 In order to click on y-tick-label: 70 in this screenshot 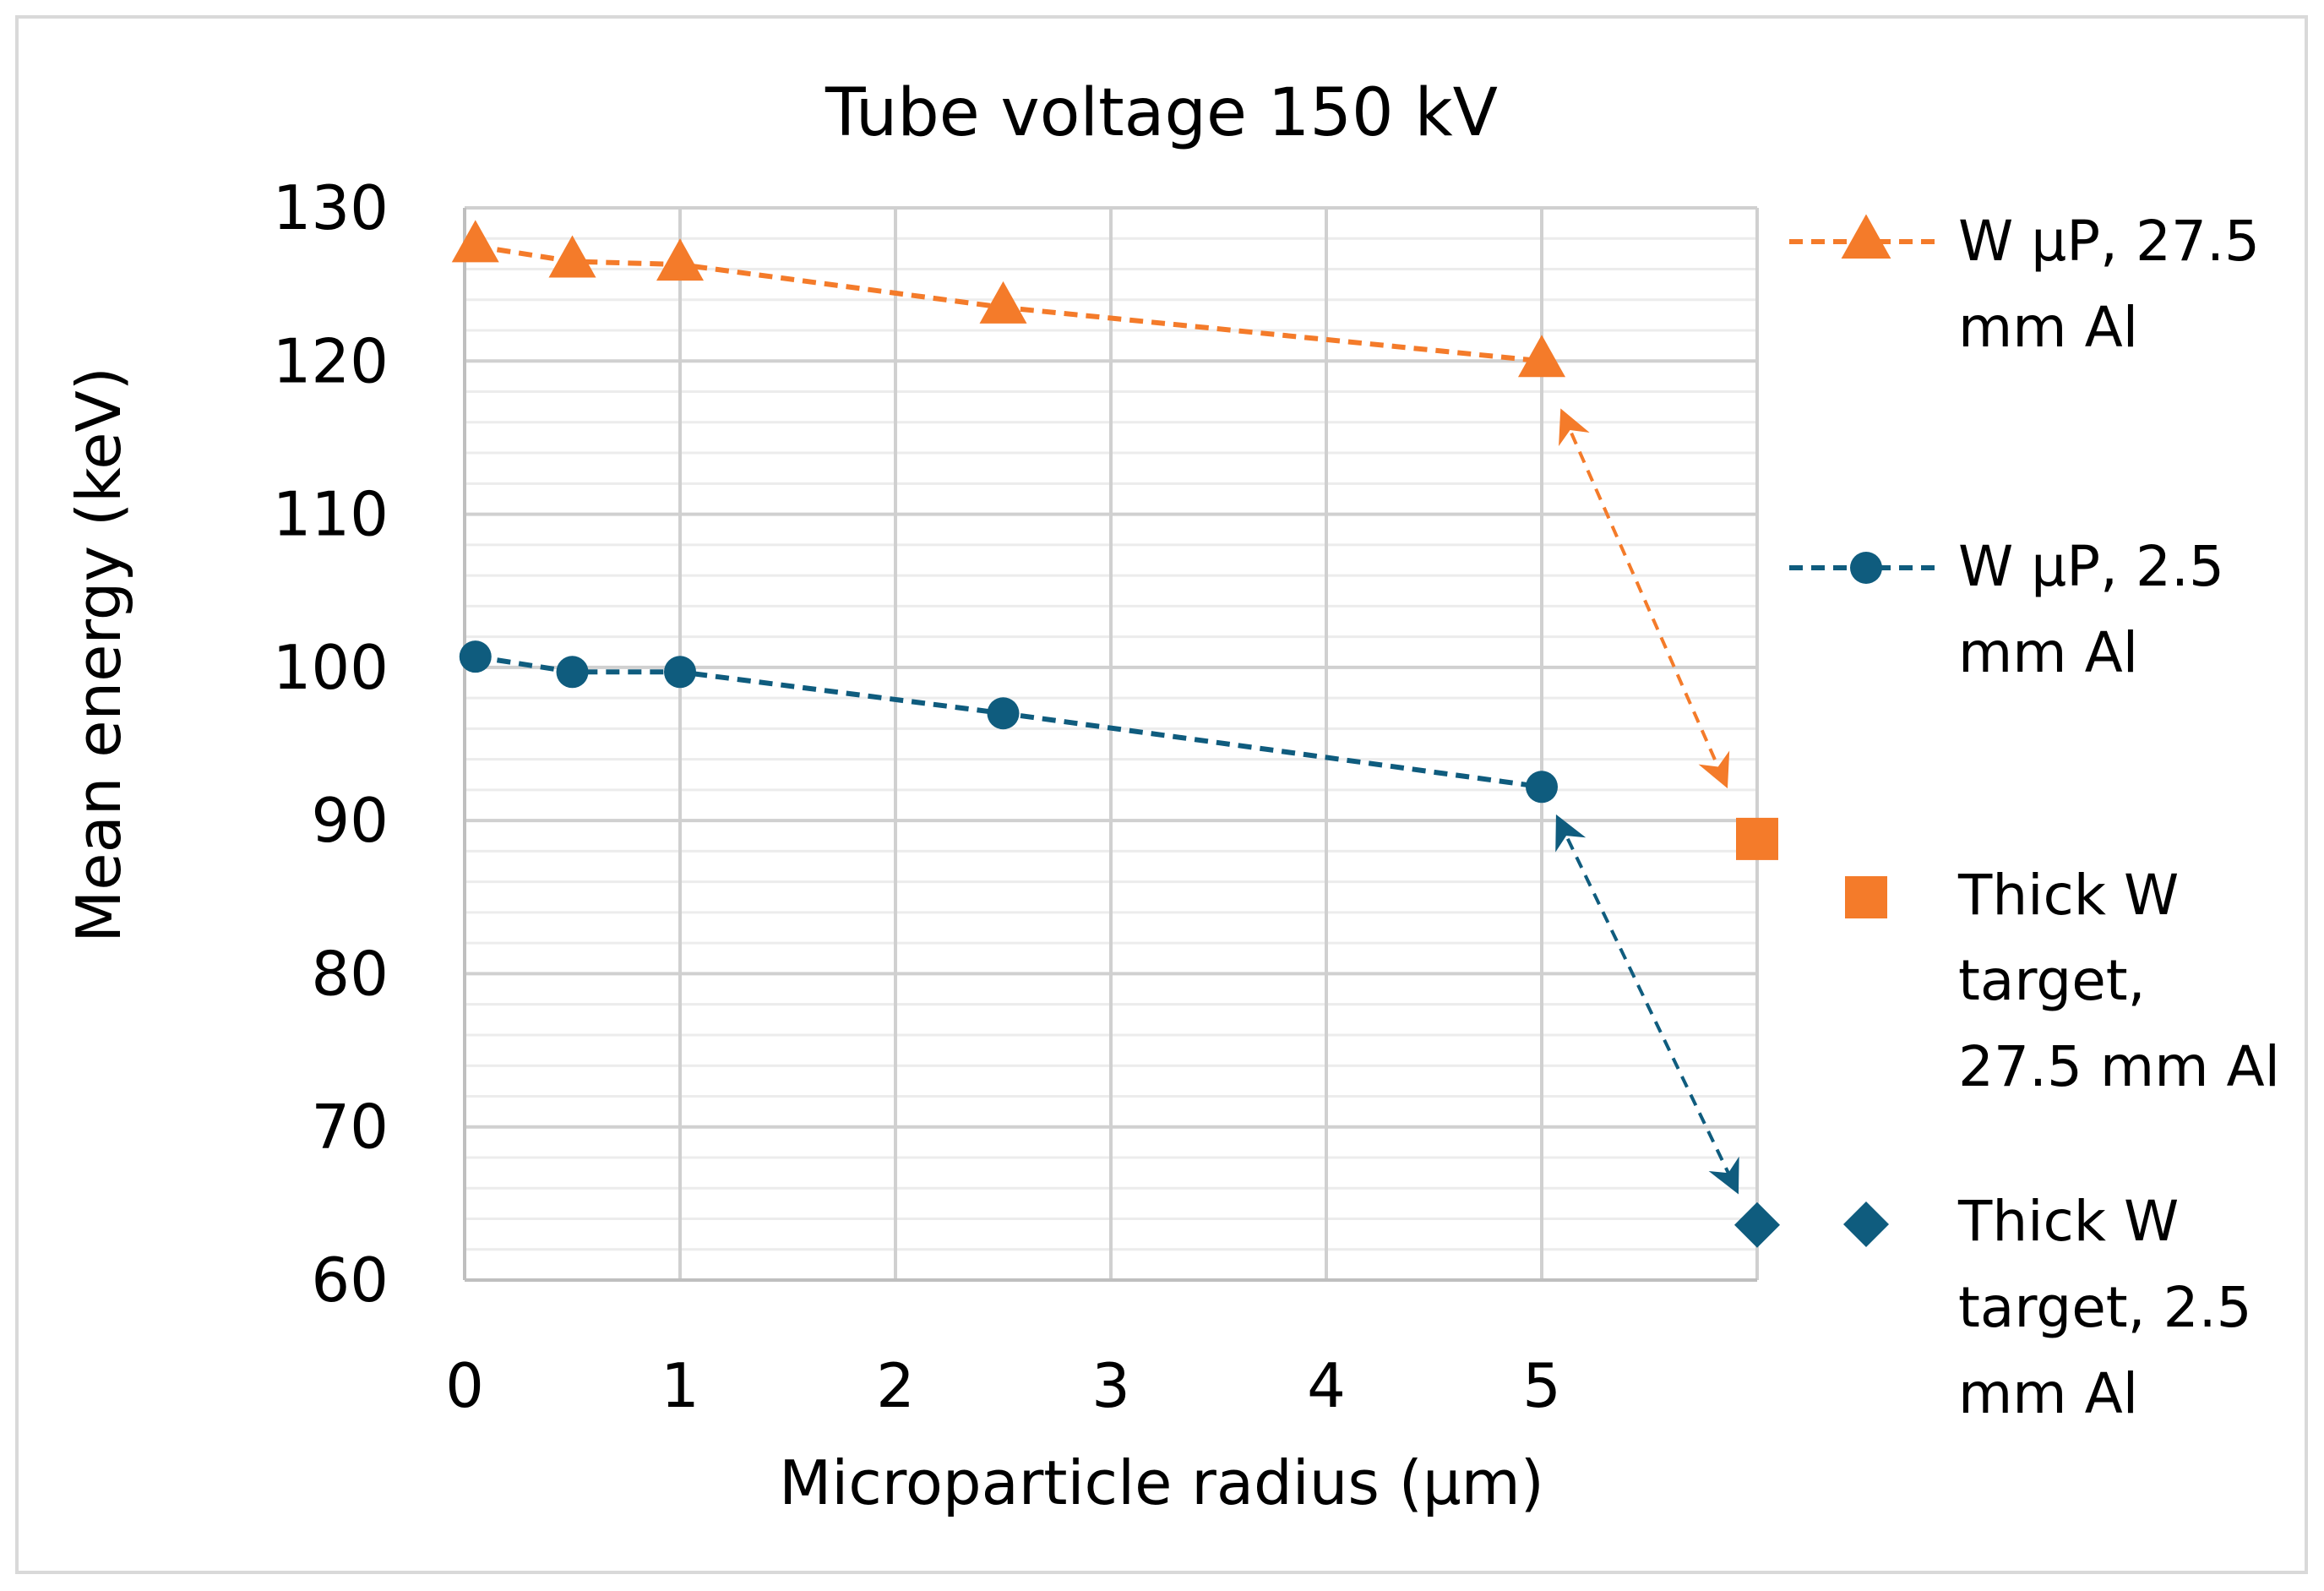, I will do `click(350, 1128)`.